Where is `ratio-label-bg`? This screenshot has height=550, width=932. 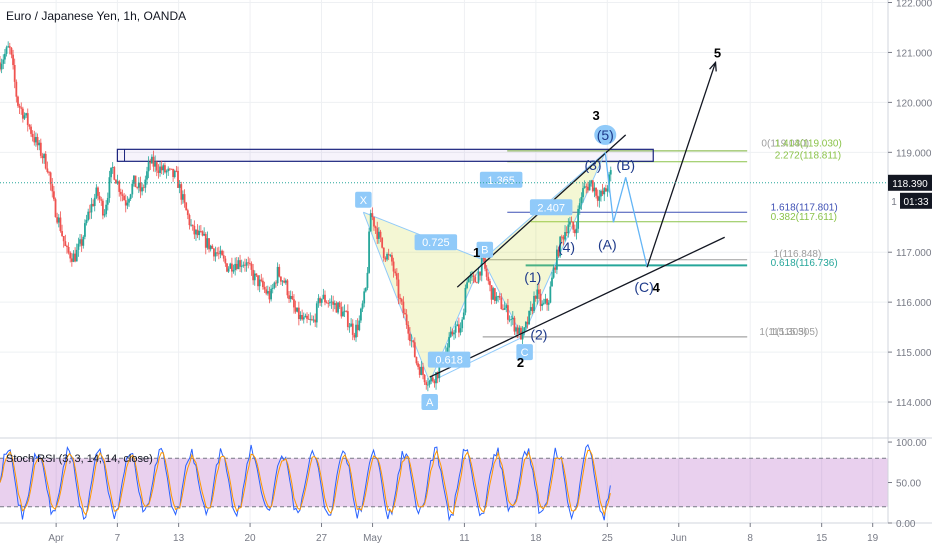 ratio-label-bg is located at coordinates (449, 359).